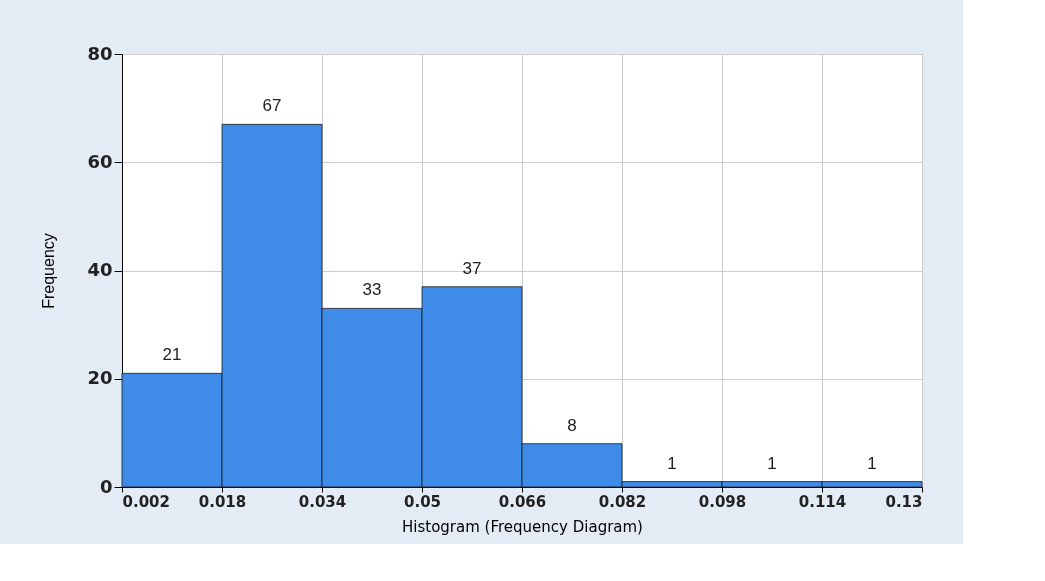 This screenshot has width=1045, height=581. I want to click on x-tick-label: 0.05, so click(422, 501).